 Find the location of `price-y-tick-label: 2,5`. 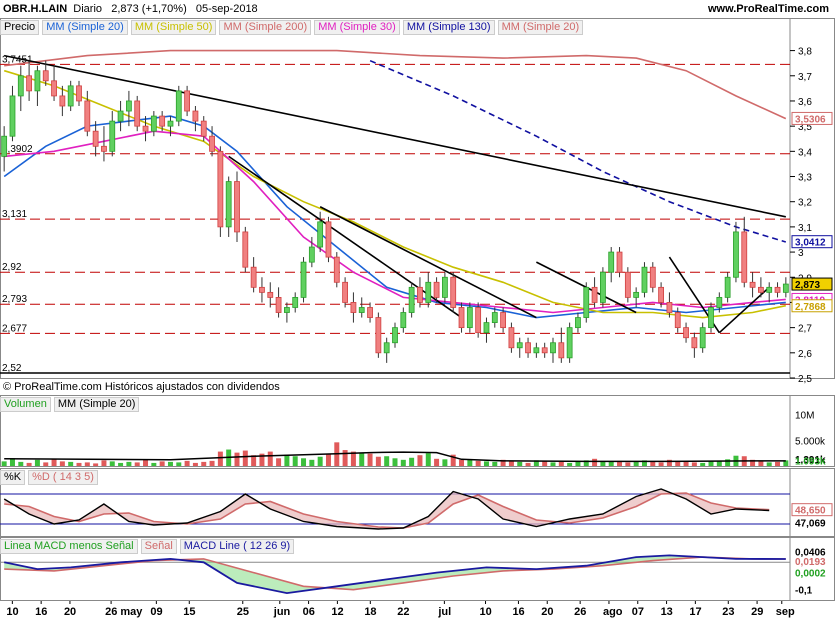

price-y-tick-label: 2,5 is located at coordinates (805, 379).